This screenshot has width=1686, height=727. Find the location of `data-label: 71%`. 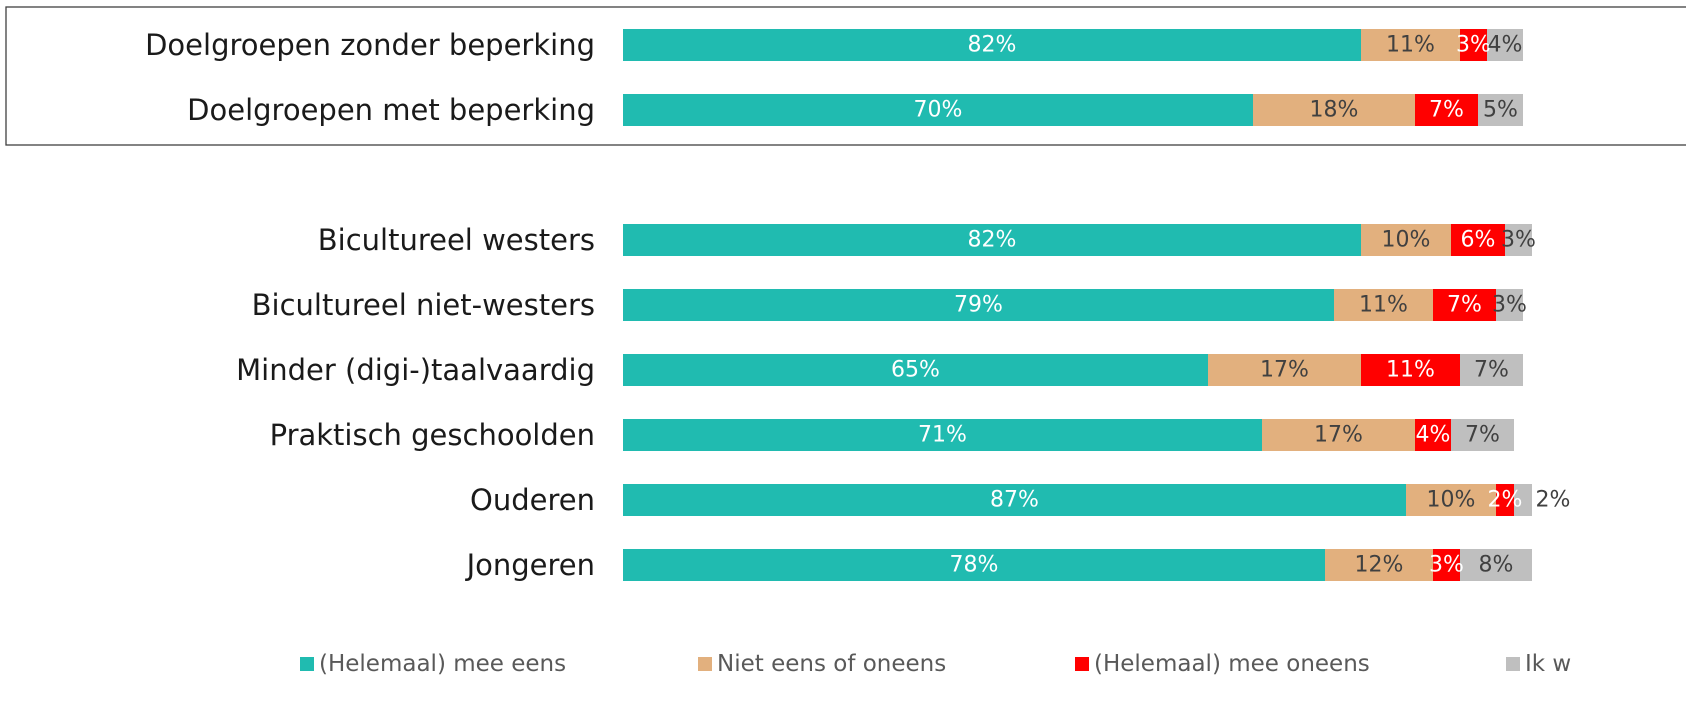

data-label: 71% is located at coordinates (942, 435).